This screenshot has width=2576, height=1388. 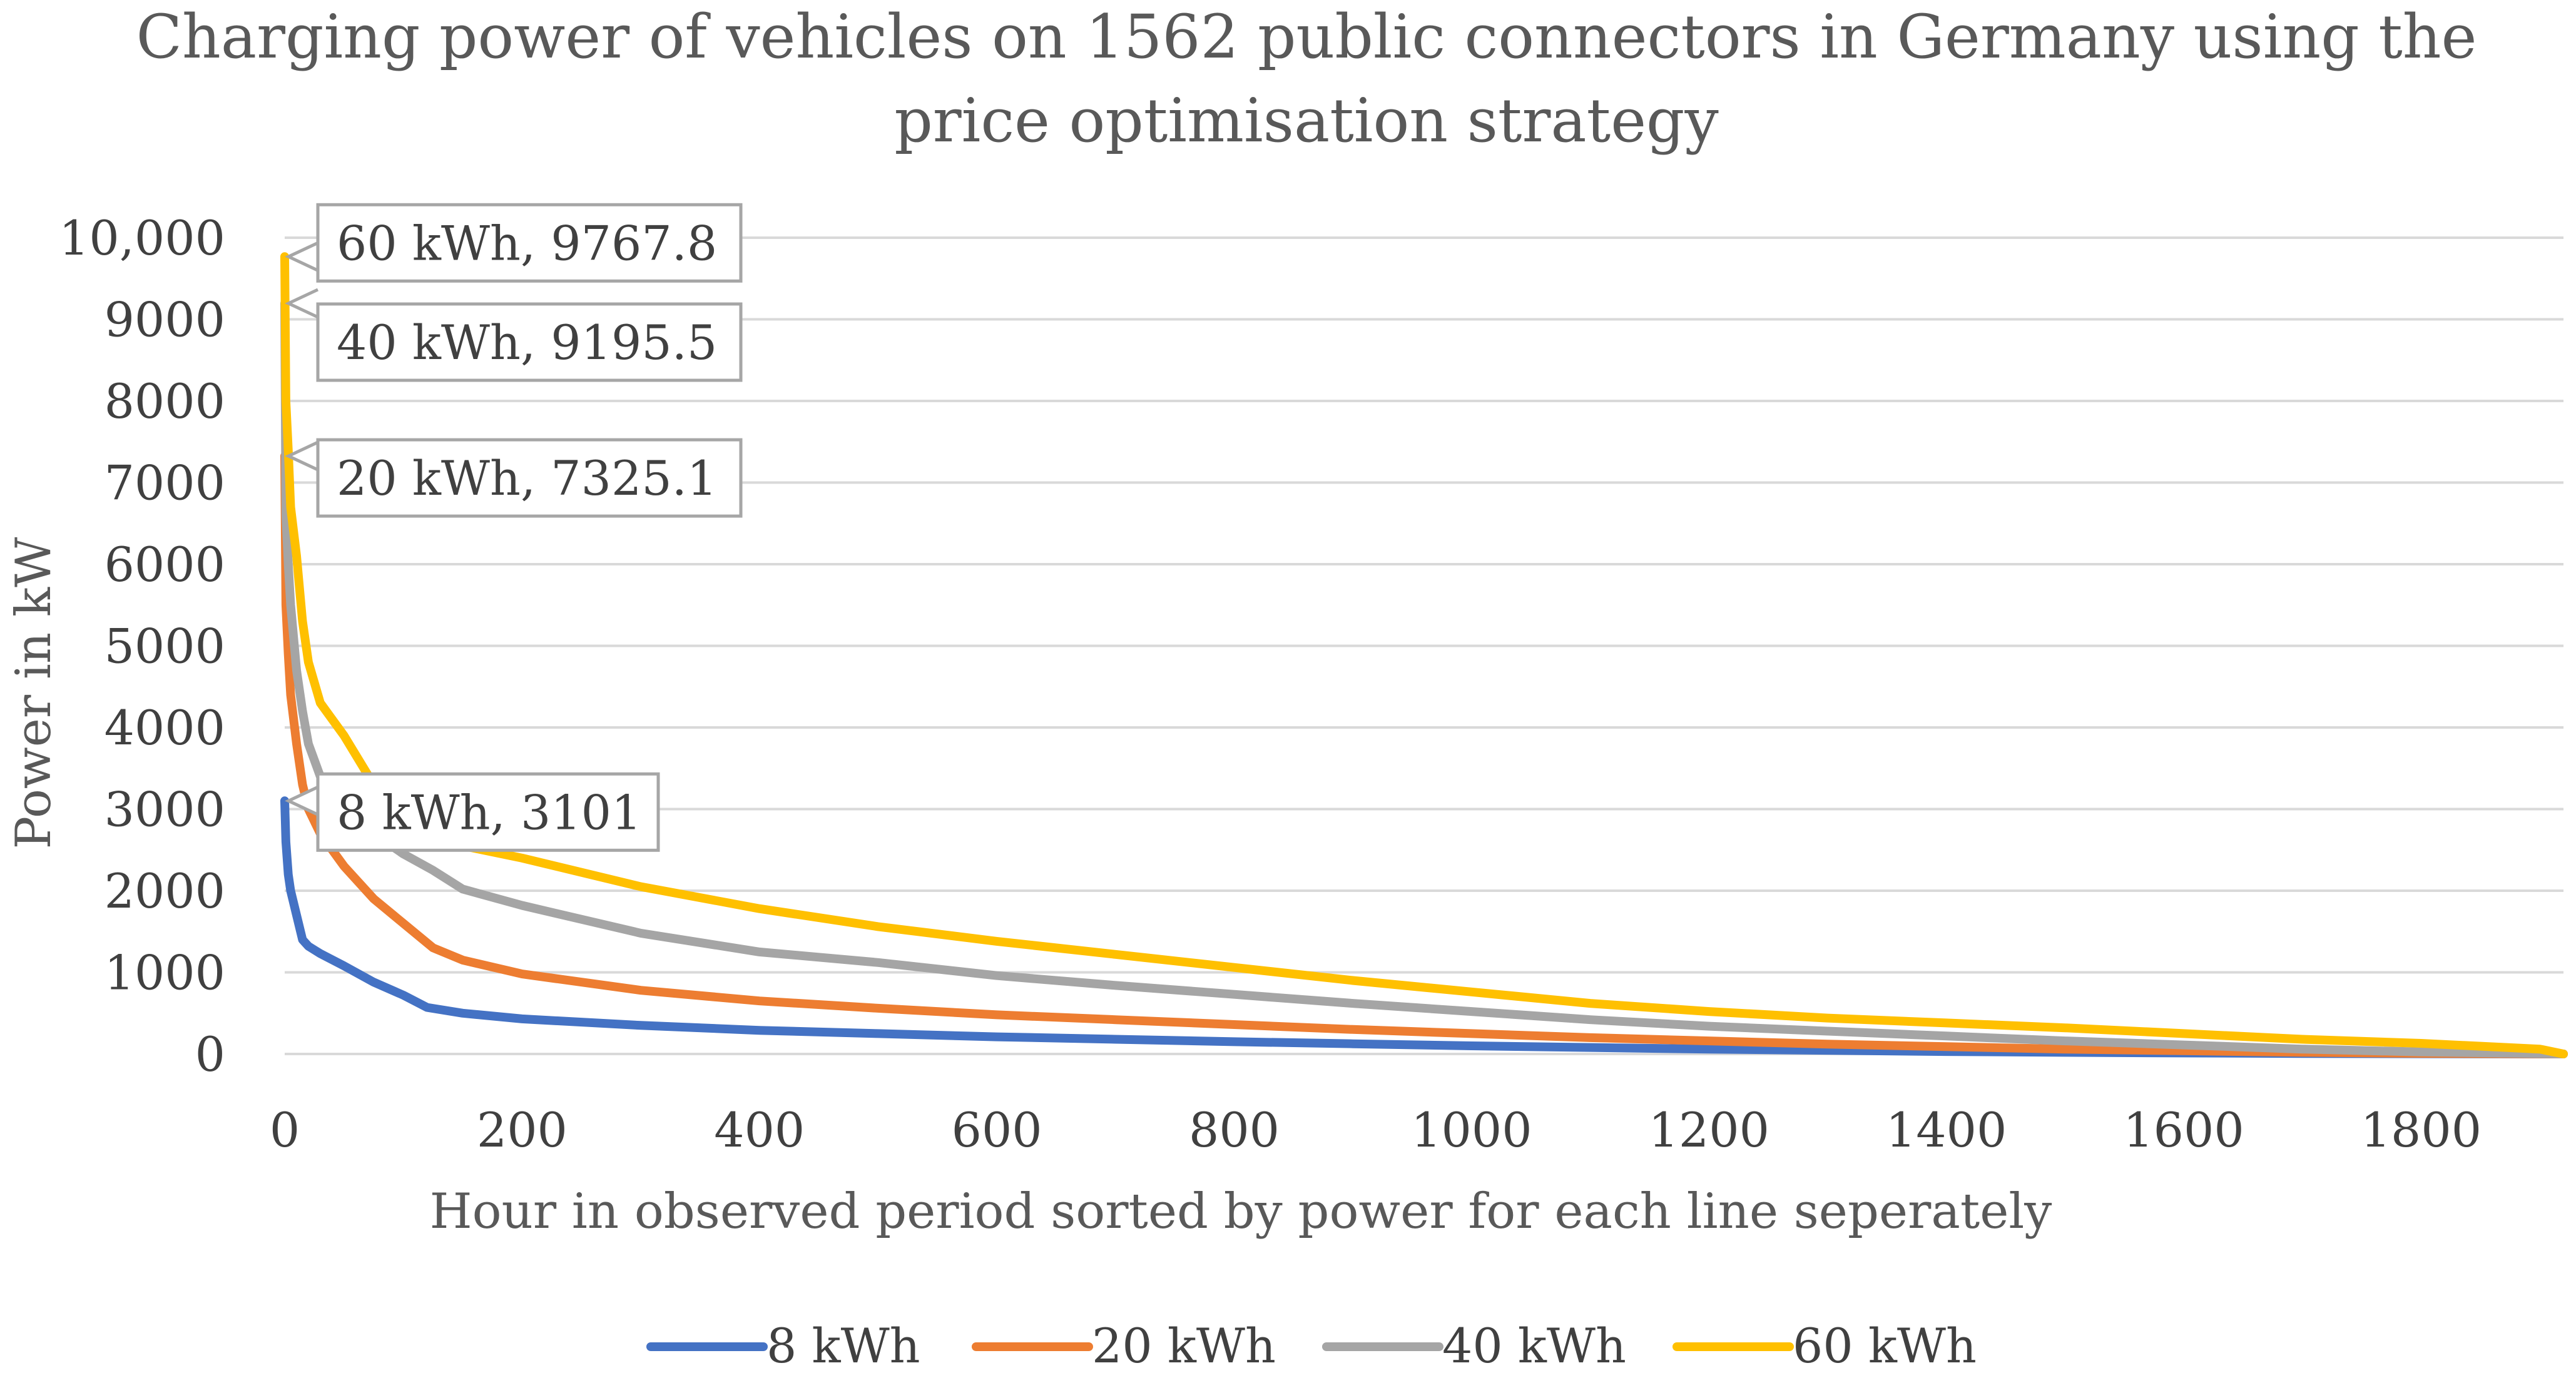 I want to click on callout-60-kwh: 60 kWh, 9767.8, so click(x=514, y=243).